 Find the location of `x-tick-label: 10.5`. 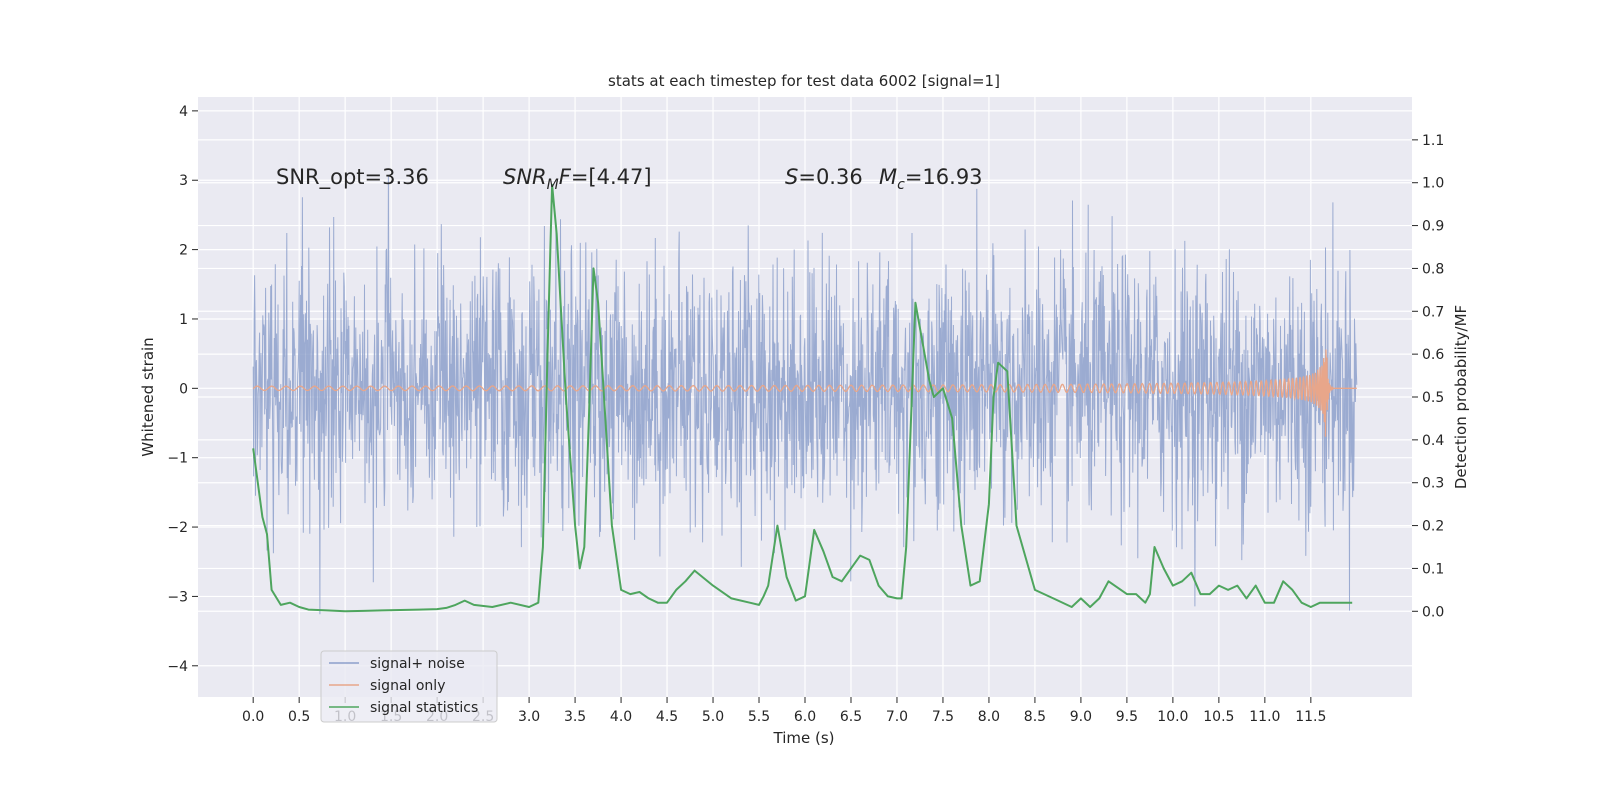

x-tick-label: 10.5 is located at coordinates (1218, 717).